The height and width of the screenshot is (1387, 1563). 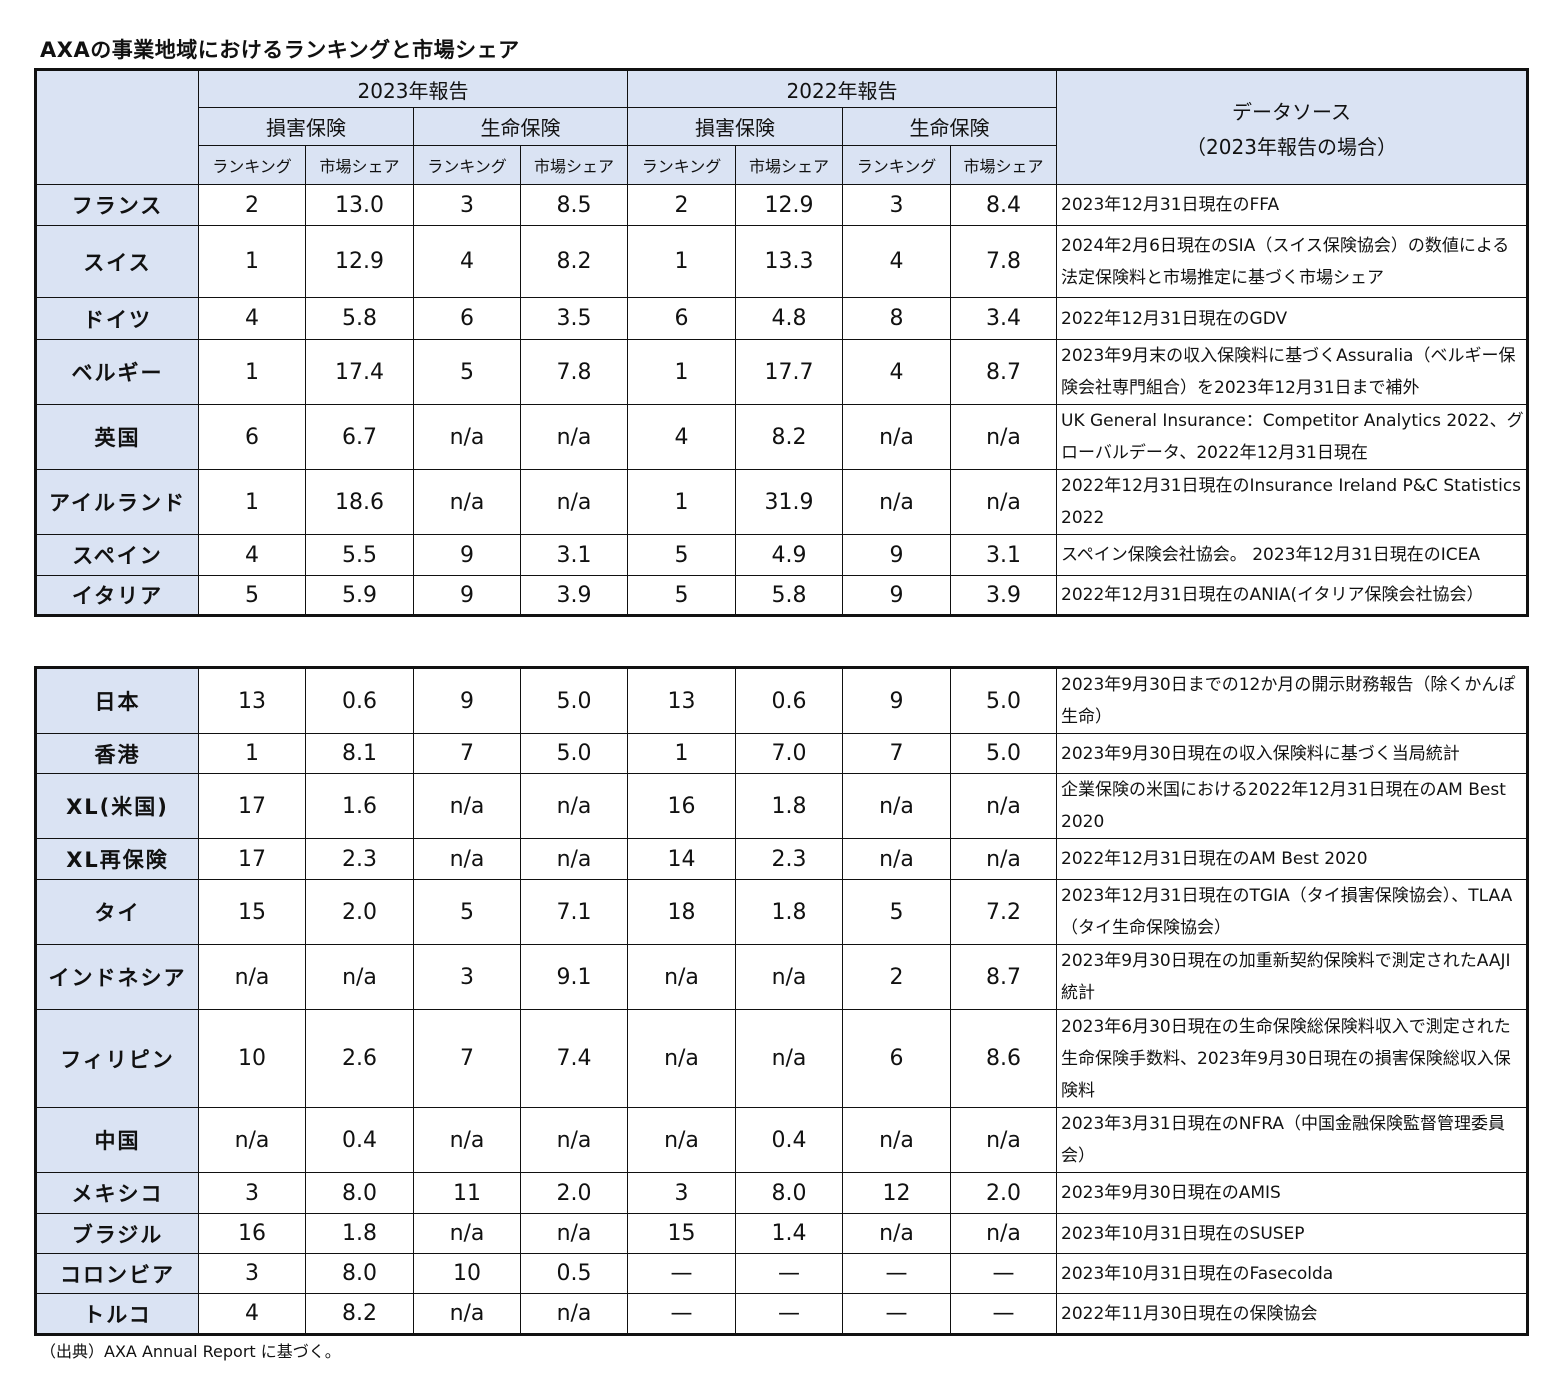 What do you see at coordinates (789, 318) in the screenshot?
I see `market-share-cell: 4.8` at bounding box center [789, 318].